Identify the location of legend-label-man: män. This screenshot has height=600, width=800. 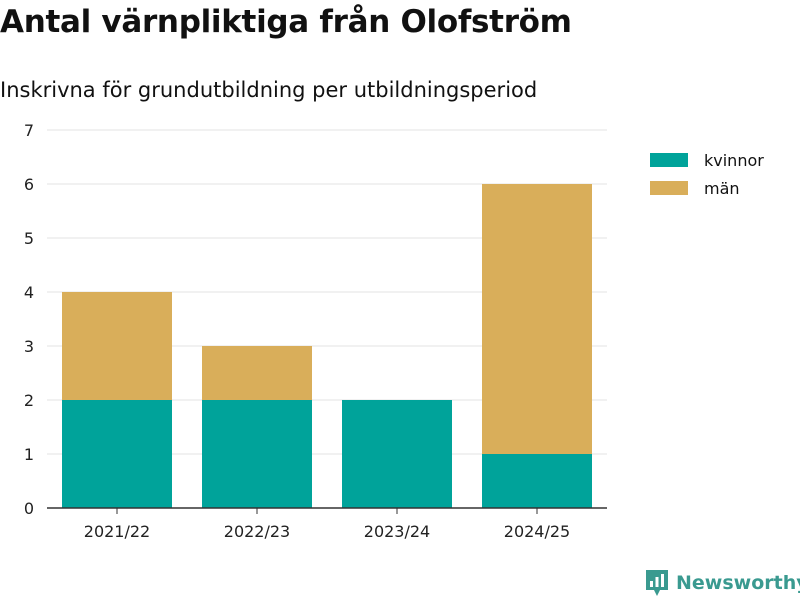
(722, 188).